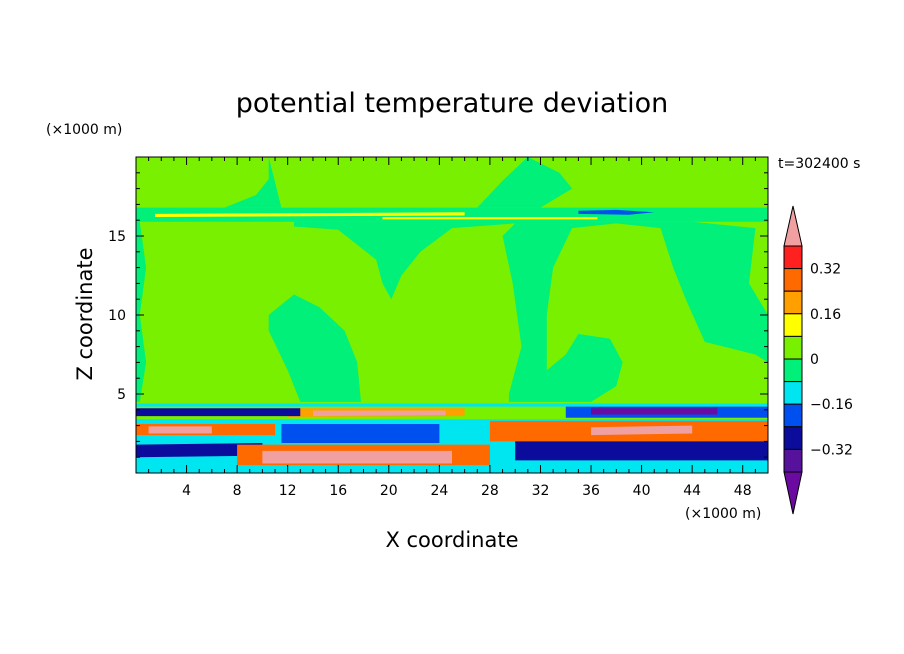 The image size is (904, 654). What do you see at coordinates (743, 491) in the screenshot?
I see `x-tick-label: 48` at bounding box center [743, 491].